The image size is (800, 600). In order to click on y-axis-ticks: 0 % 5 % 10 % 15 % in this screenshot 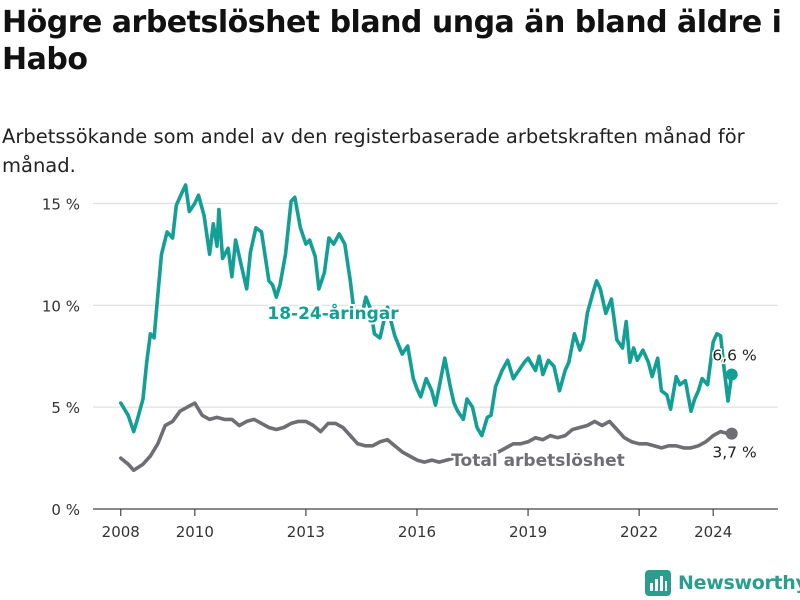, I will do `click(61, 357)`.